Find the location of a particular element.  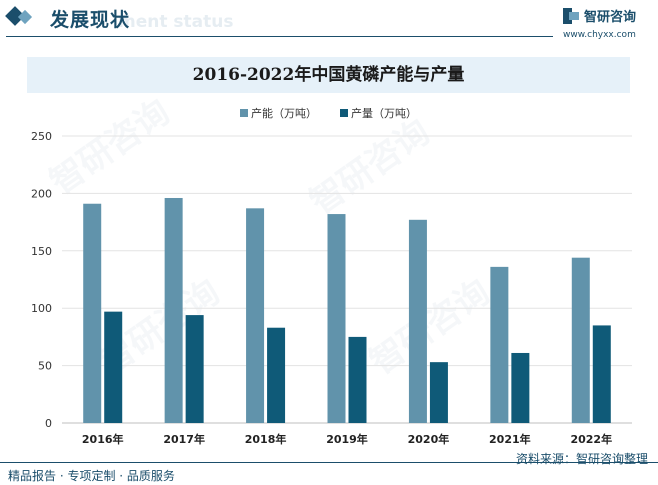

y-tick-label: 50 is located at coordinates (45, 366).